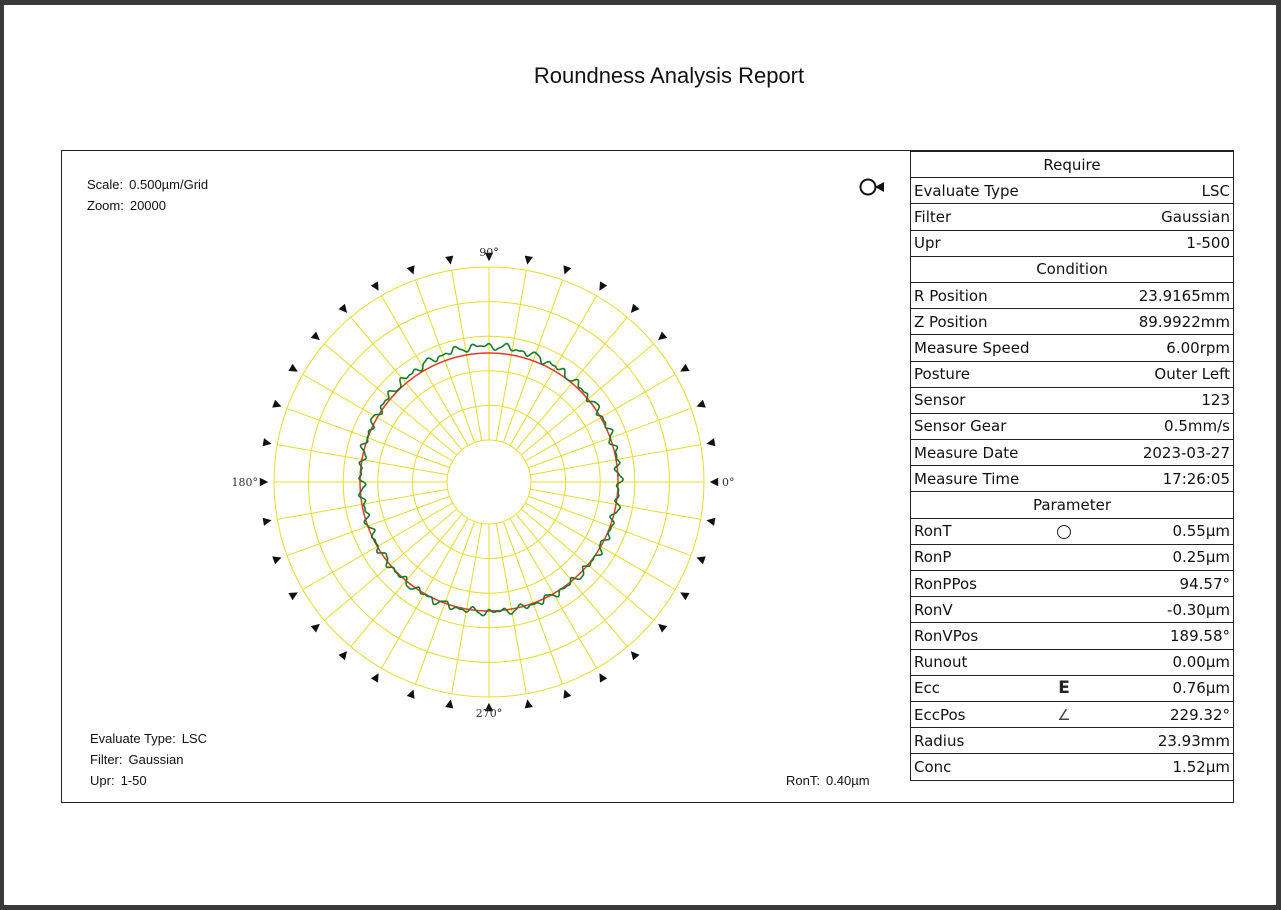 The width and height of the screenshot is (1281, 910). Describe the element at coordinates (1072, 164) in the screenshot. I see `section-header: Require` at that location.